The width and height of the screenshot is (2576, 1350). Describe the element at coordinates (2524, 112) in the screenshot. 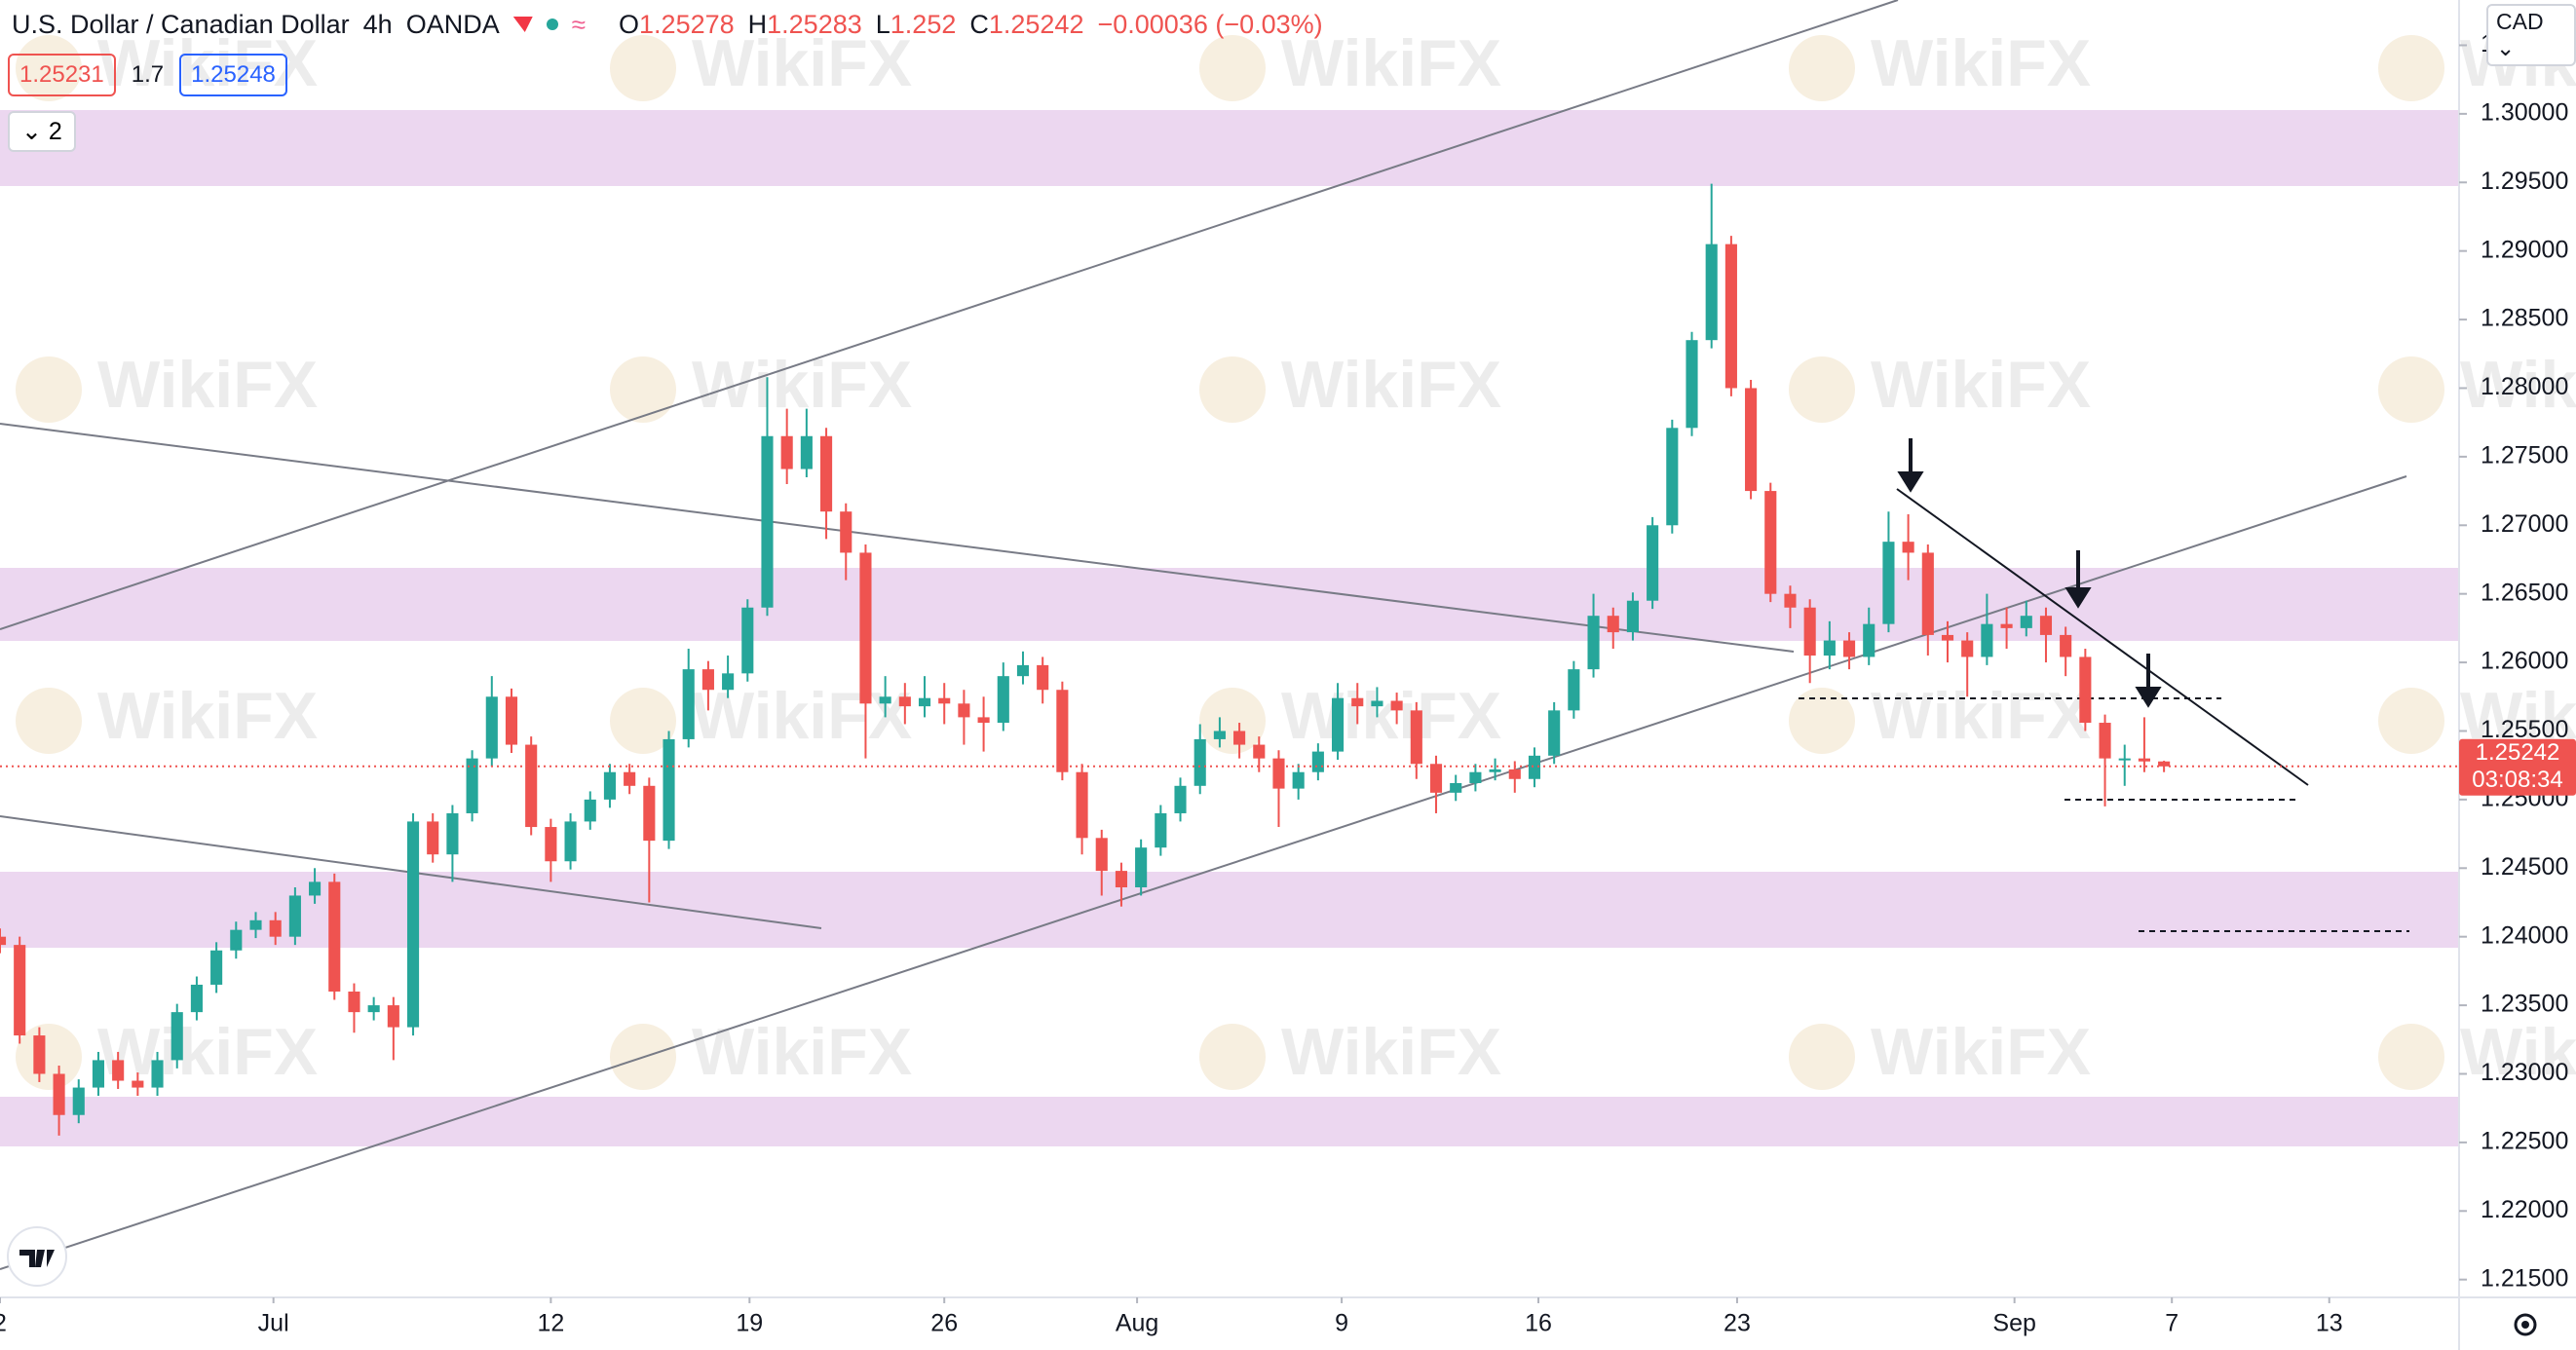

I see `y-tick-label: 1.30000` at that location.